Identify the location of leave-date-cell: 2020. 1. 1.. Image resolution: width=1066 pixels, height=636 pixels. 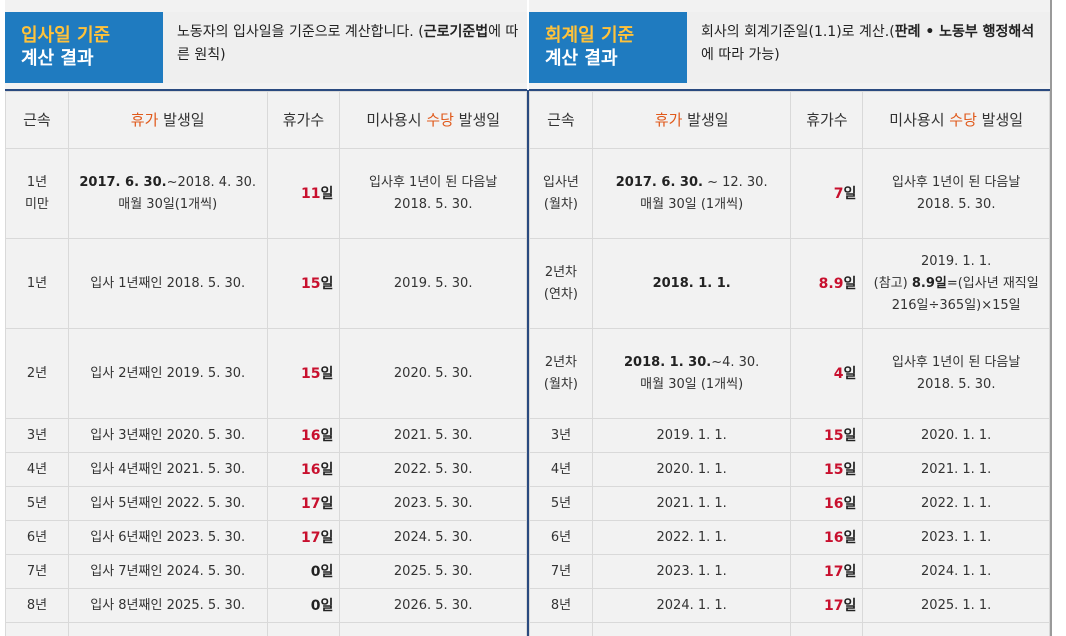
(691, 469).